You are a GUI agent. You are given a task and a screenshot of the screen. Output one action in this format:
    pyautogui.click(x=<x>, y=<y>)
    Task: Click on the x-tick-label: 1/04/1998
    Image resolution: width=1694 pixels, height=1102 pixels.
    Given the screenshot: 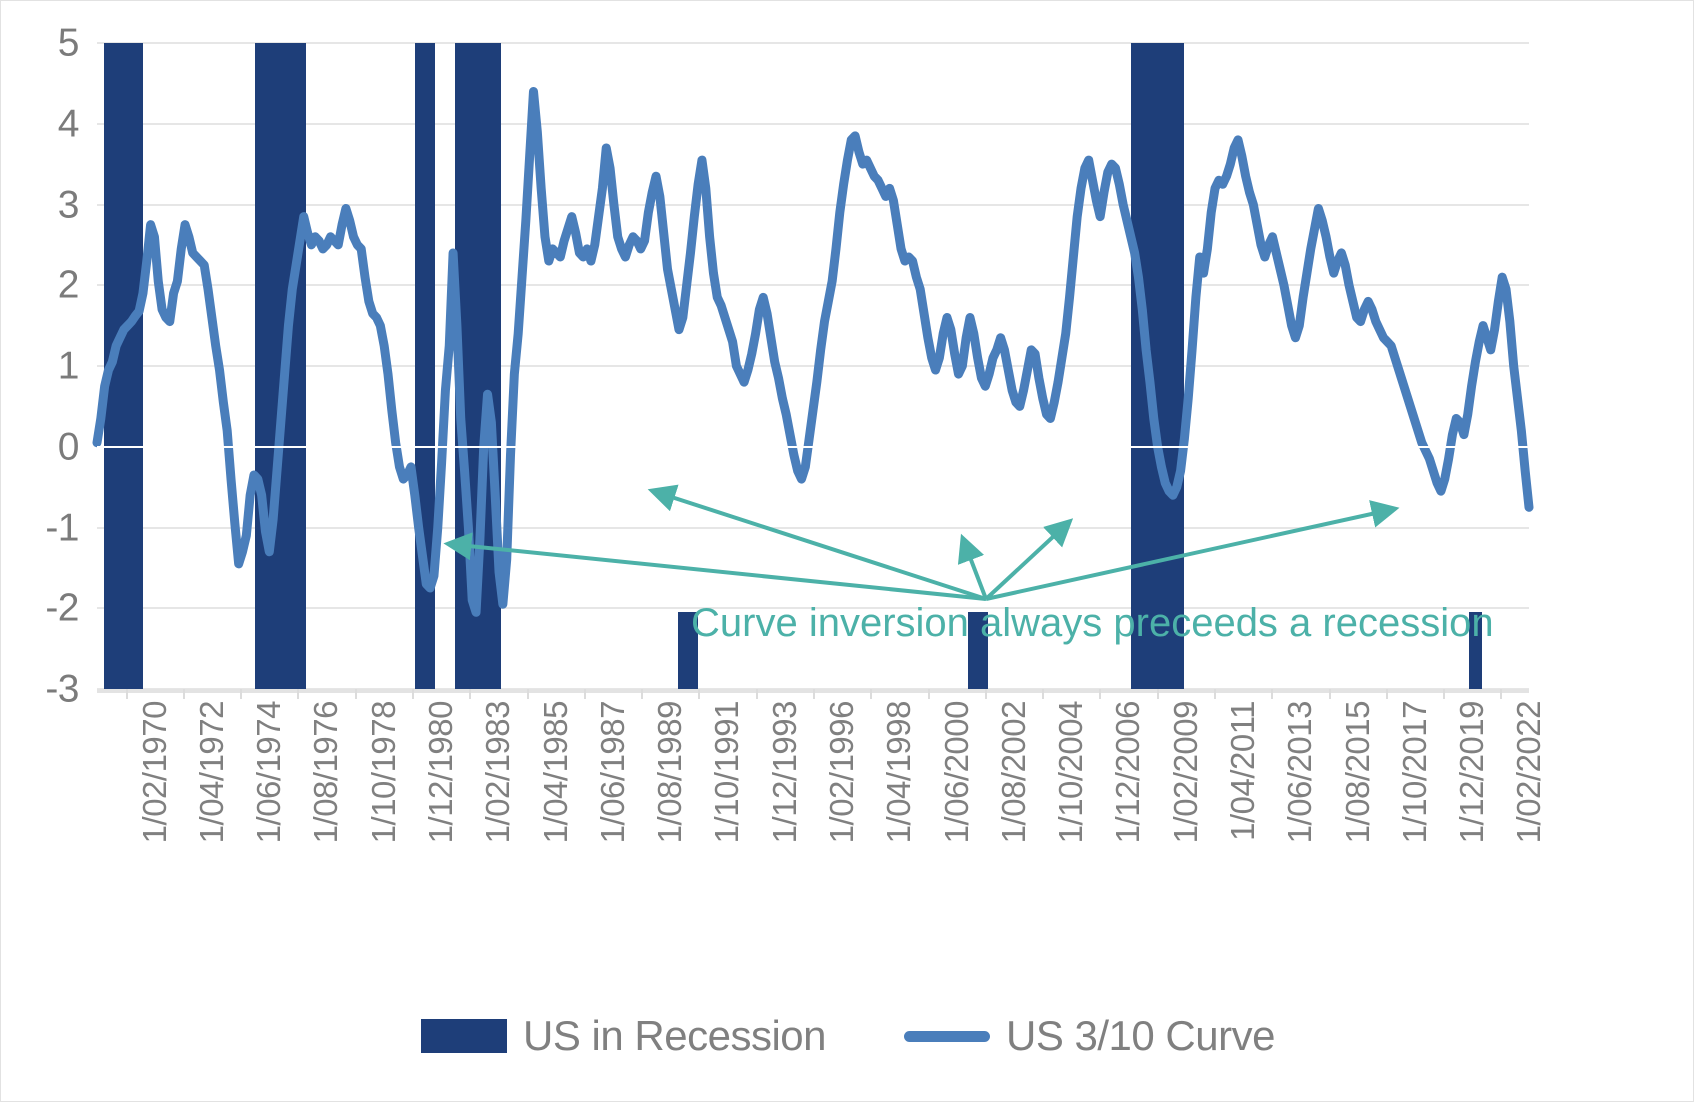 What is the action you would take?
    pyautogui.click(x=899, y=772)
    